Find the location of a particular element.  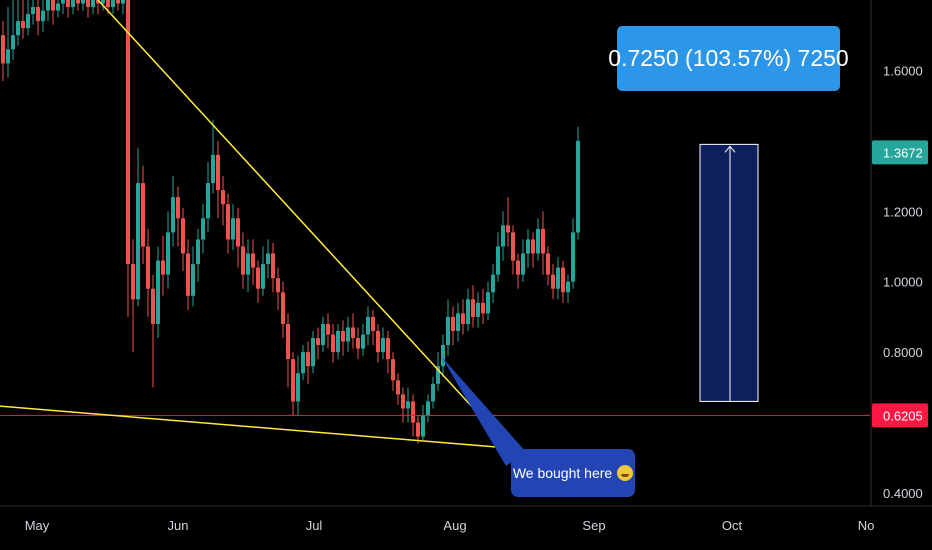

price-tick-label: 1.0000 is located at coordinates (903, 282).